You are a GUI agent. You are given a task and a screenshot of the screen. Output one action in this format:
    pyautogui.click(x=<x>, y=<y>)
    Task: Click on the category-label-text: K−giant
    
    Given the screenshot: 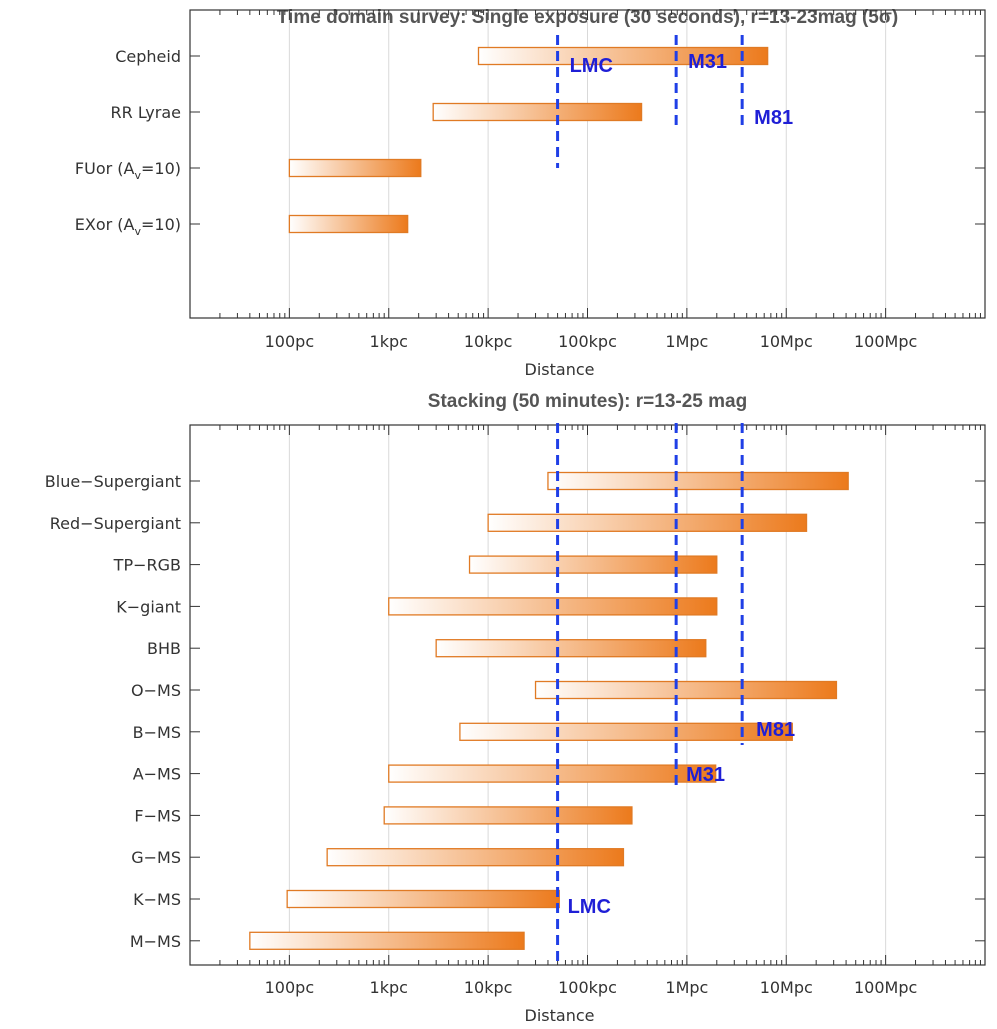 What is the action you would take?
    pyautogui.click(x=148, y=606)
    